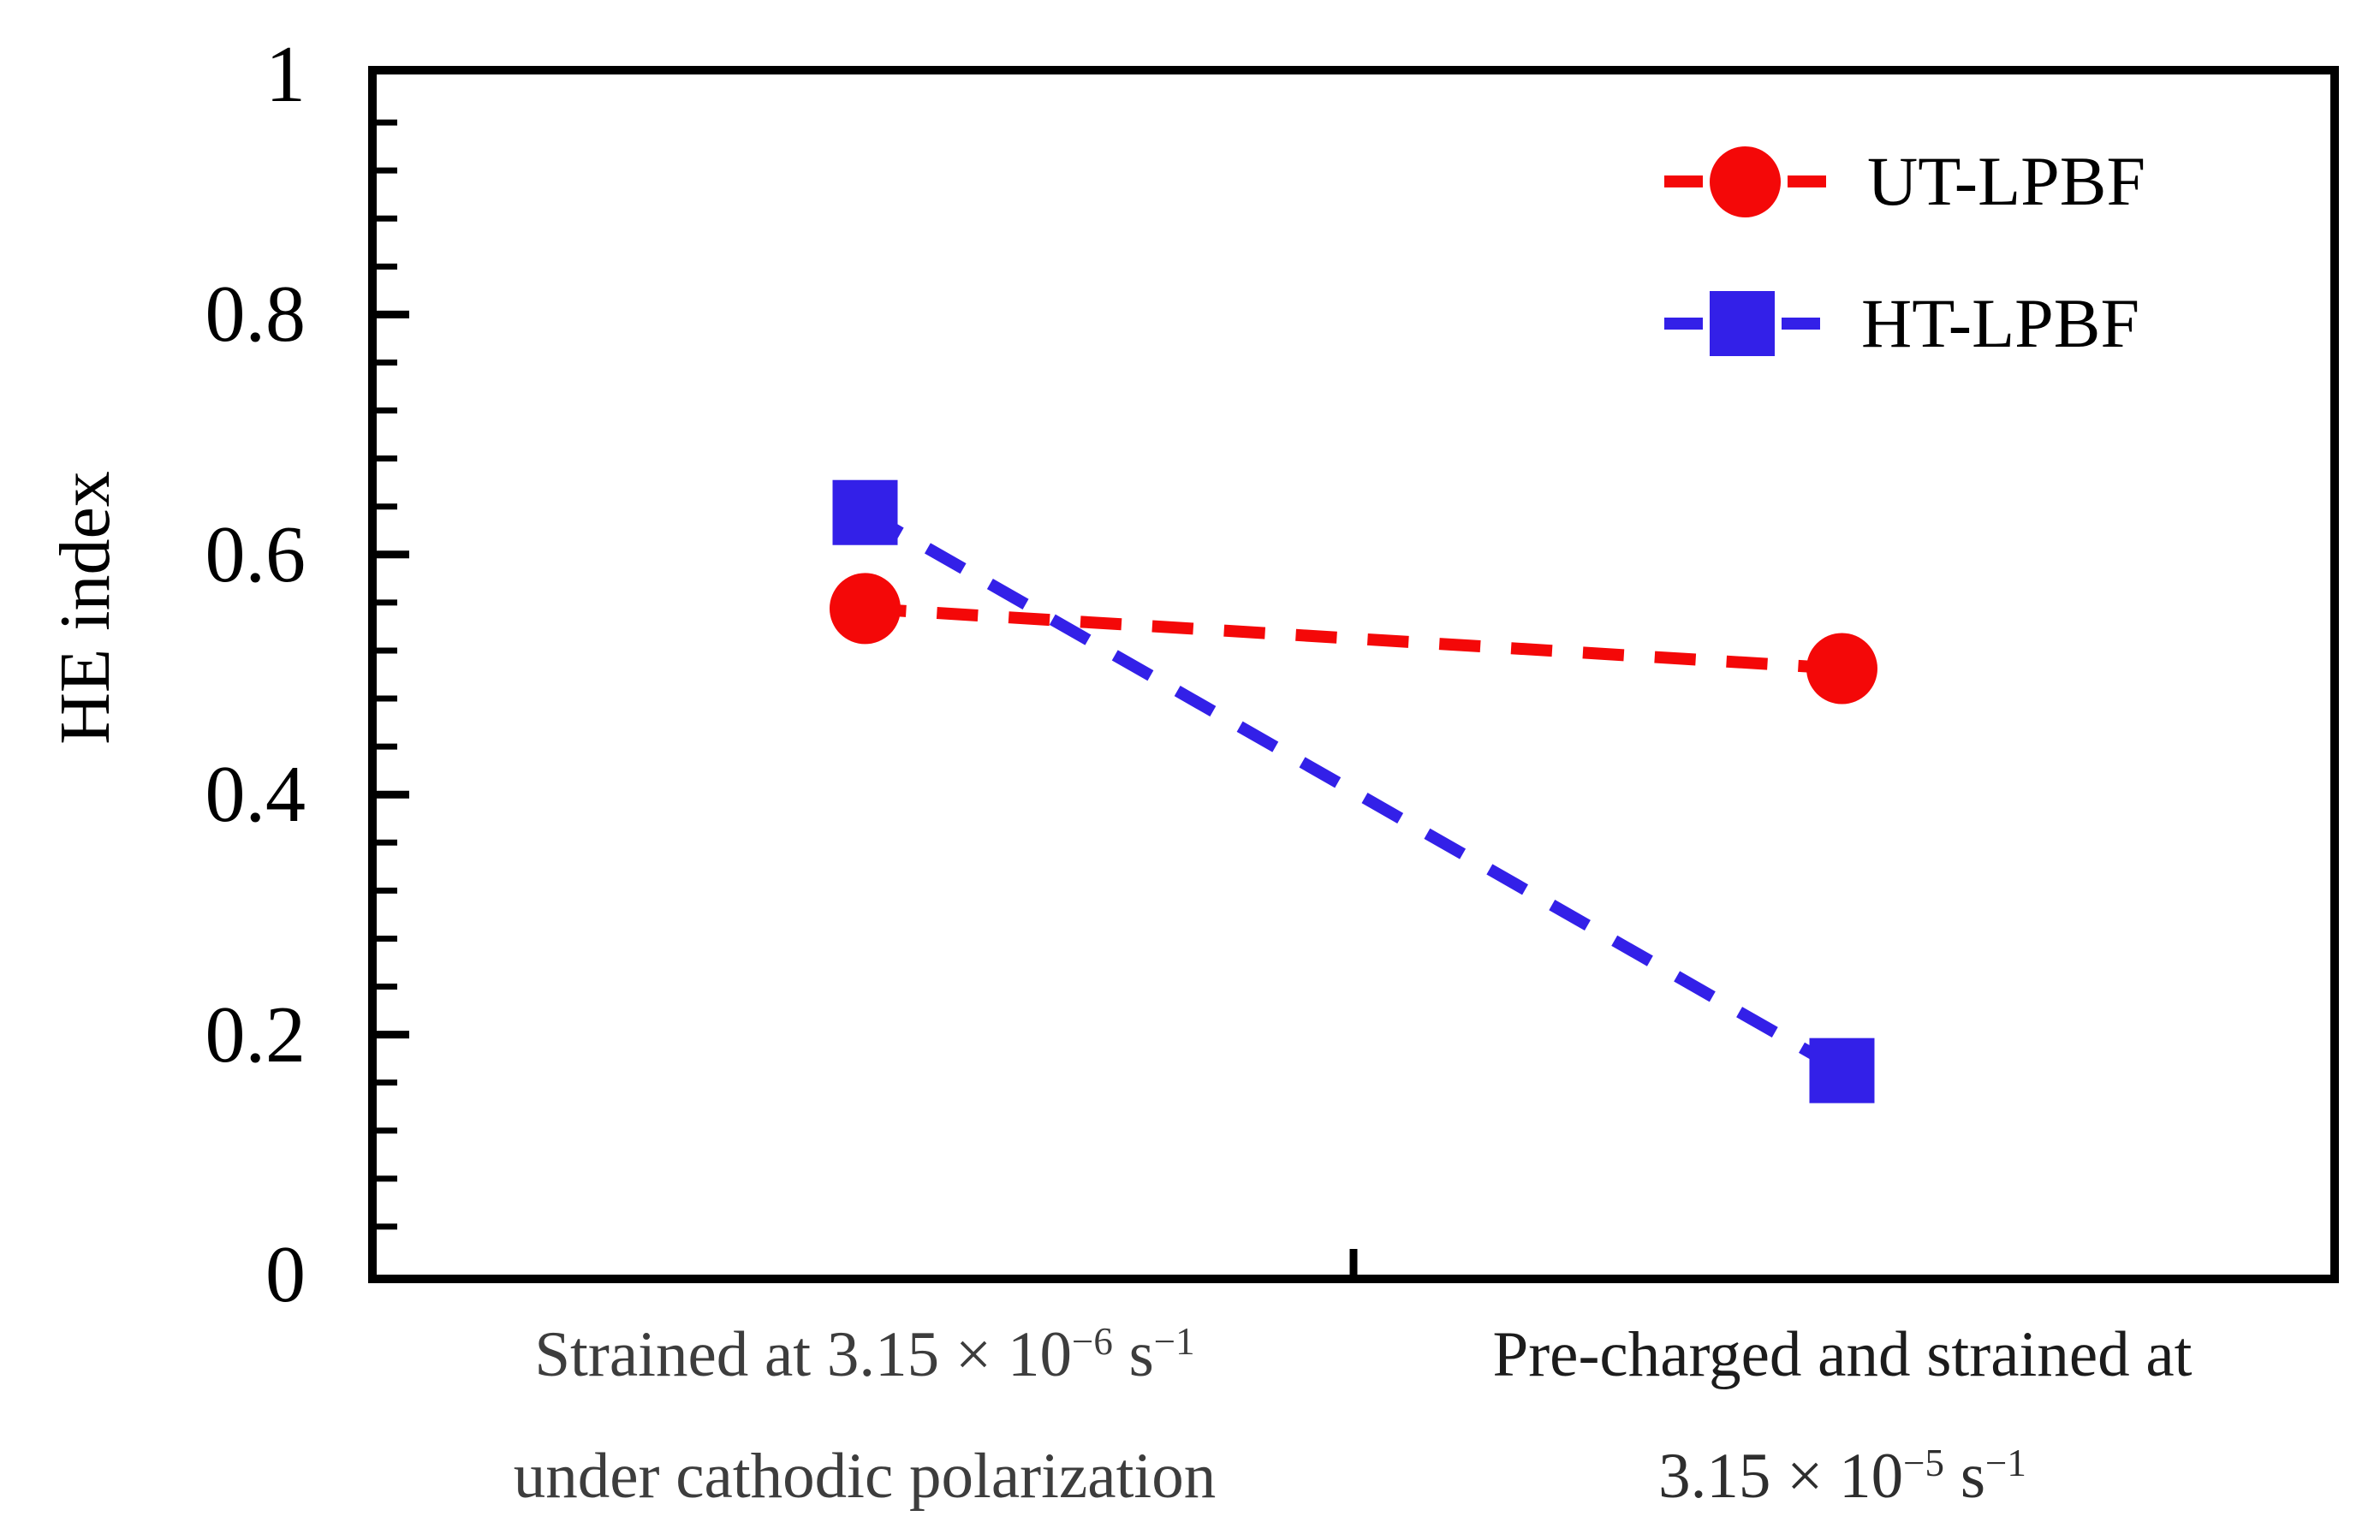 The width and height of the screenshot is (2380, 1540). I want to click on legend-item-ut-lpbf: UT-LPBF, so click(1905, 181).